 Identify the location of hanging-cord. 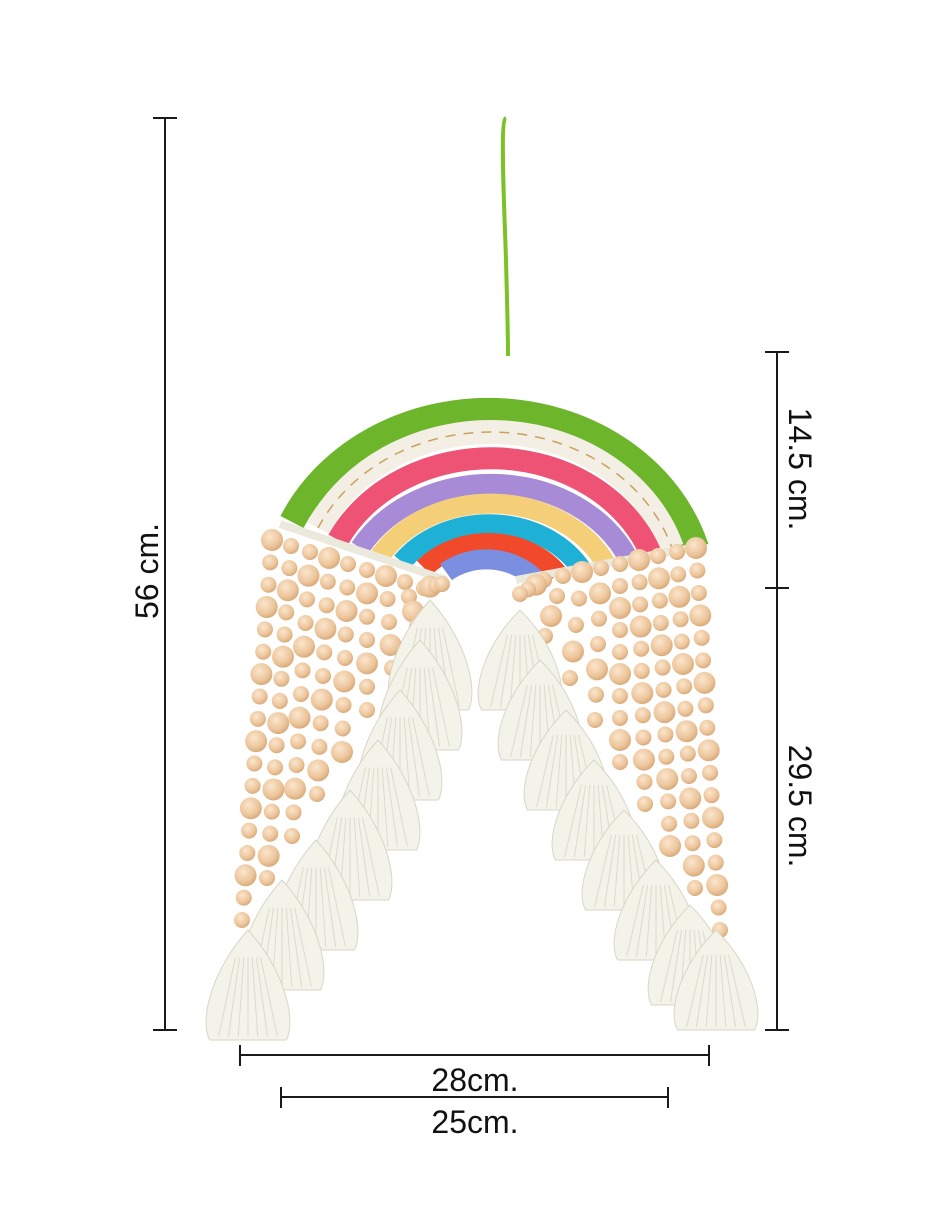
(505, 236).